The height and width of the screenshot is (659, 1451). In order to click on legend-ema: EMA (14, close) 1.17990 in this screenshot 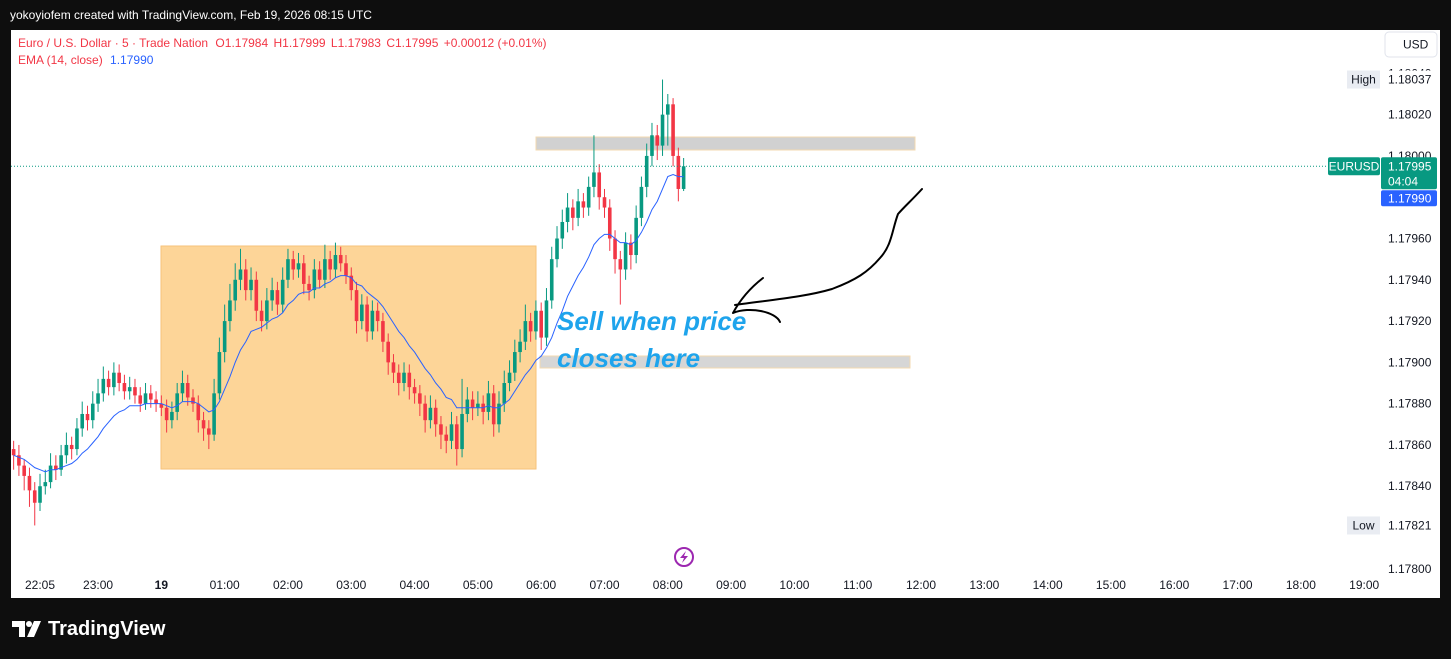, I will do `click(86, 60)`.